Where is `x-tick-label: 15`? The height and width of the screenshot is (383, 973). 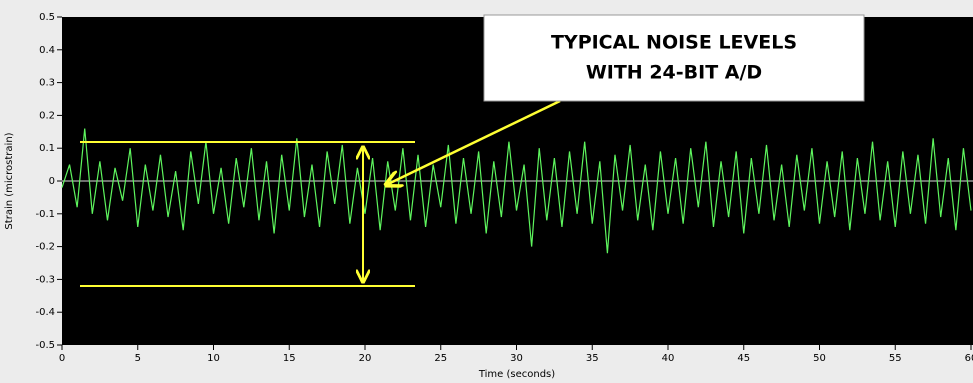 x-tick-label: 15 is located at coordinates (289, 358).